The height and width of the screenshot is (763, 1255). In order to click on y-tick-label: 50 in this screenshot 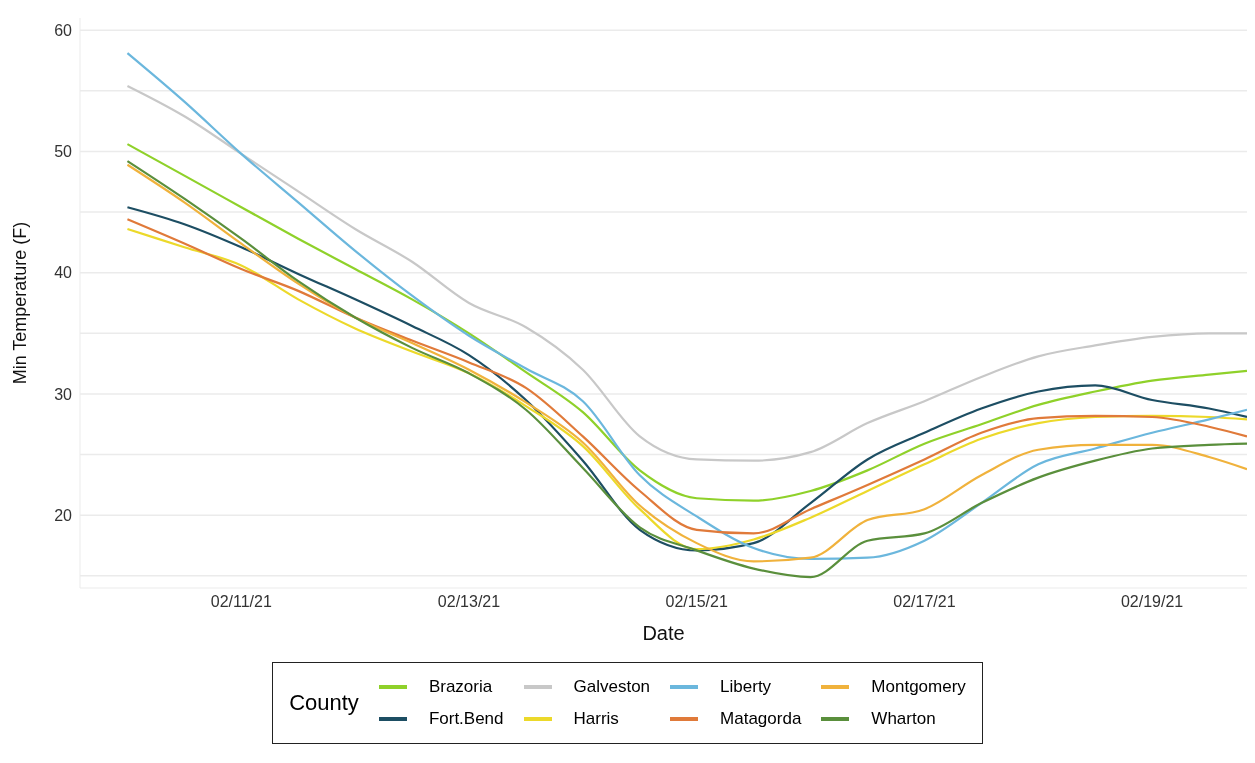, I will do `click(63, 152)`.